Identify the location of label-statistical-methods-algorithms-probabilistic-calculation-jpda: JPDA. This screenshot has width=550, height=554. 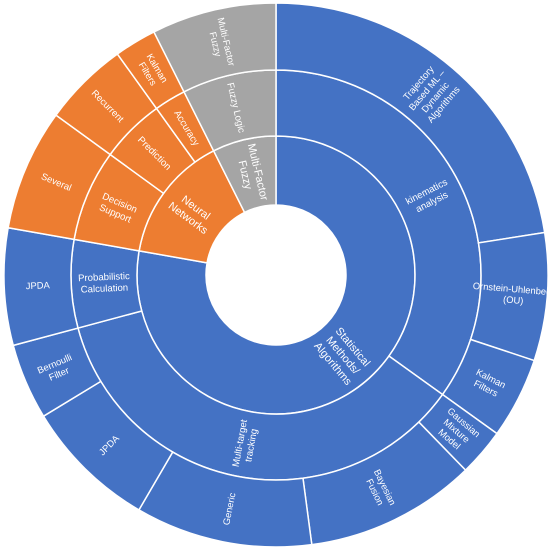
(38, 285).